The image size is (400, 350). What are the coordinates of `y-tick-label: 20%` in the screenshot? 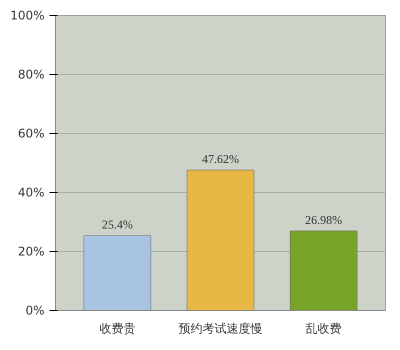 It's located at (31, 251).